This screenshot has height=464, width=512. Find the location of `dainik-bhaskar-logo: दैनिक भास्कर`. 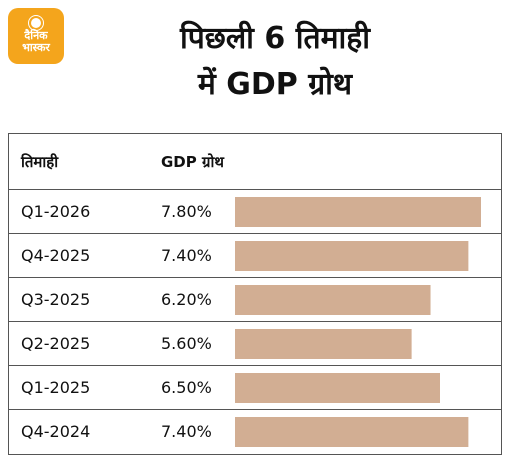

dainik-bhaskar-logo: दैनिक भास्कर is located at coordinates (36, 36).